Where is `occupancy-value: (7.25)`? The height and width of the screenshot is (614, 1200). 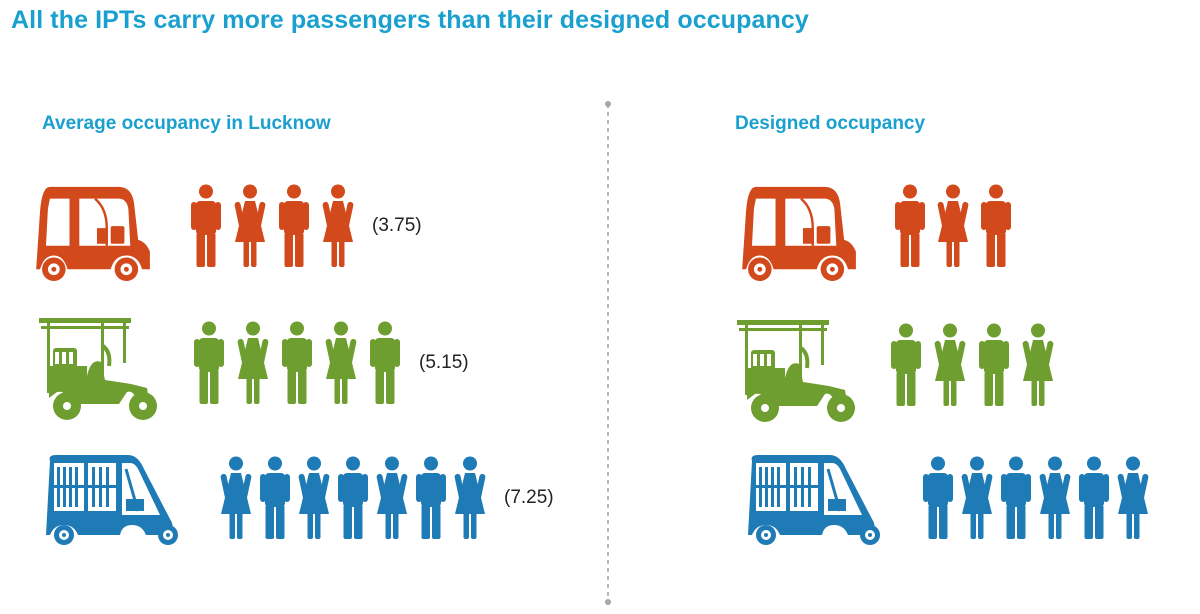
occupancy-value: (7.25) is located at coordinates (529, 497).